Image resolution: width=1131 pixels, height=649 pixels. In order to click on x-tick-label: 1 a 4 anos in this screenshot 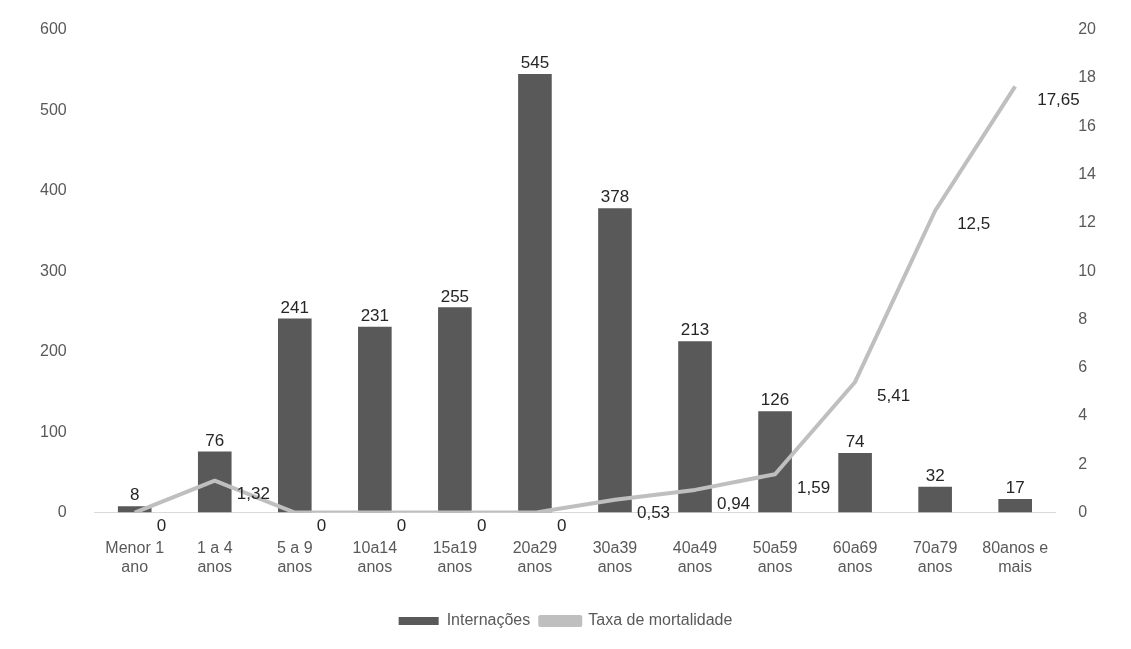, I will do `click(214, 556)`.